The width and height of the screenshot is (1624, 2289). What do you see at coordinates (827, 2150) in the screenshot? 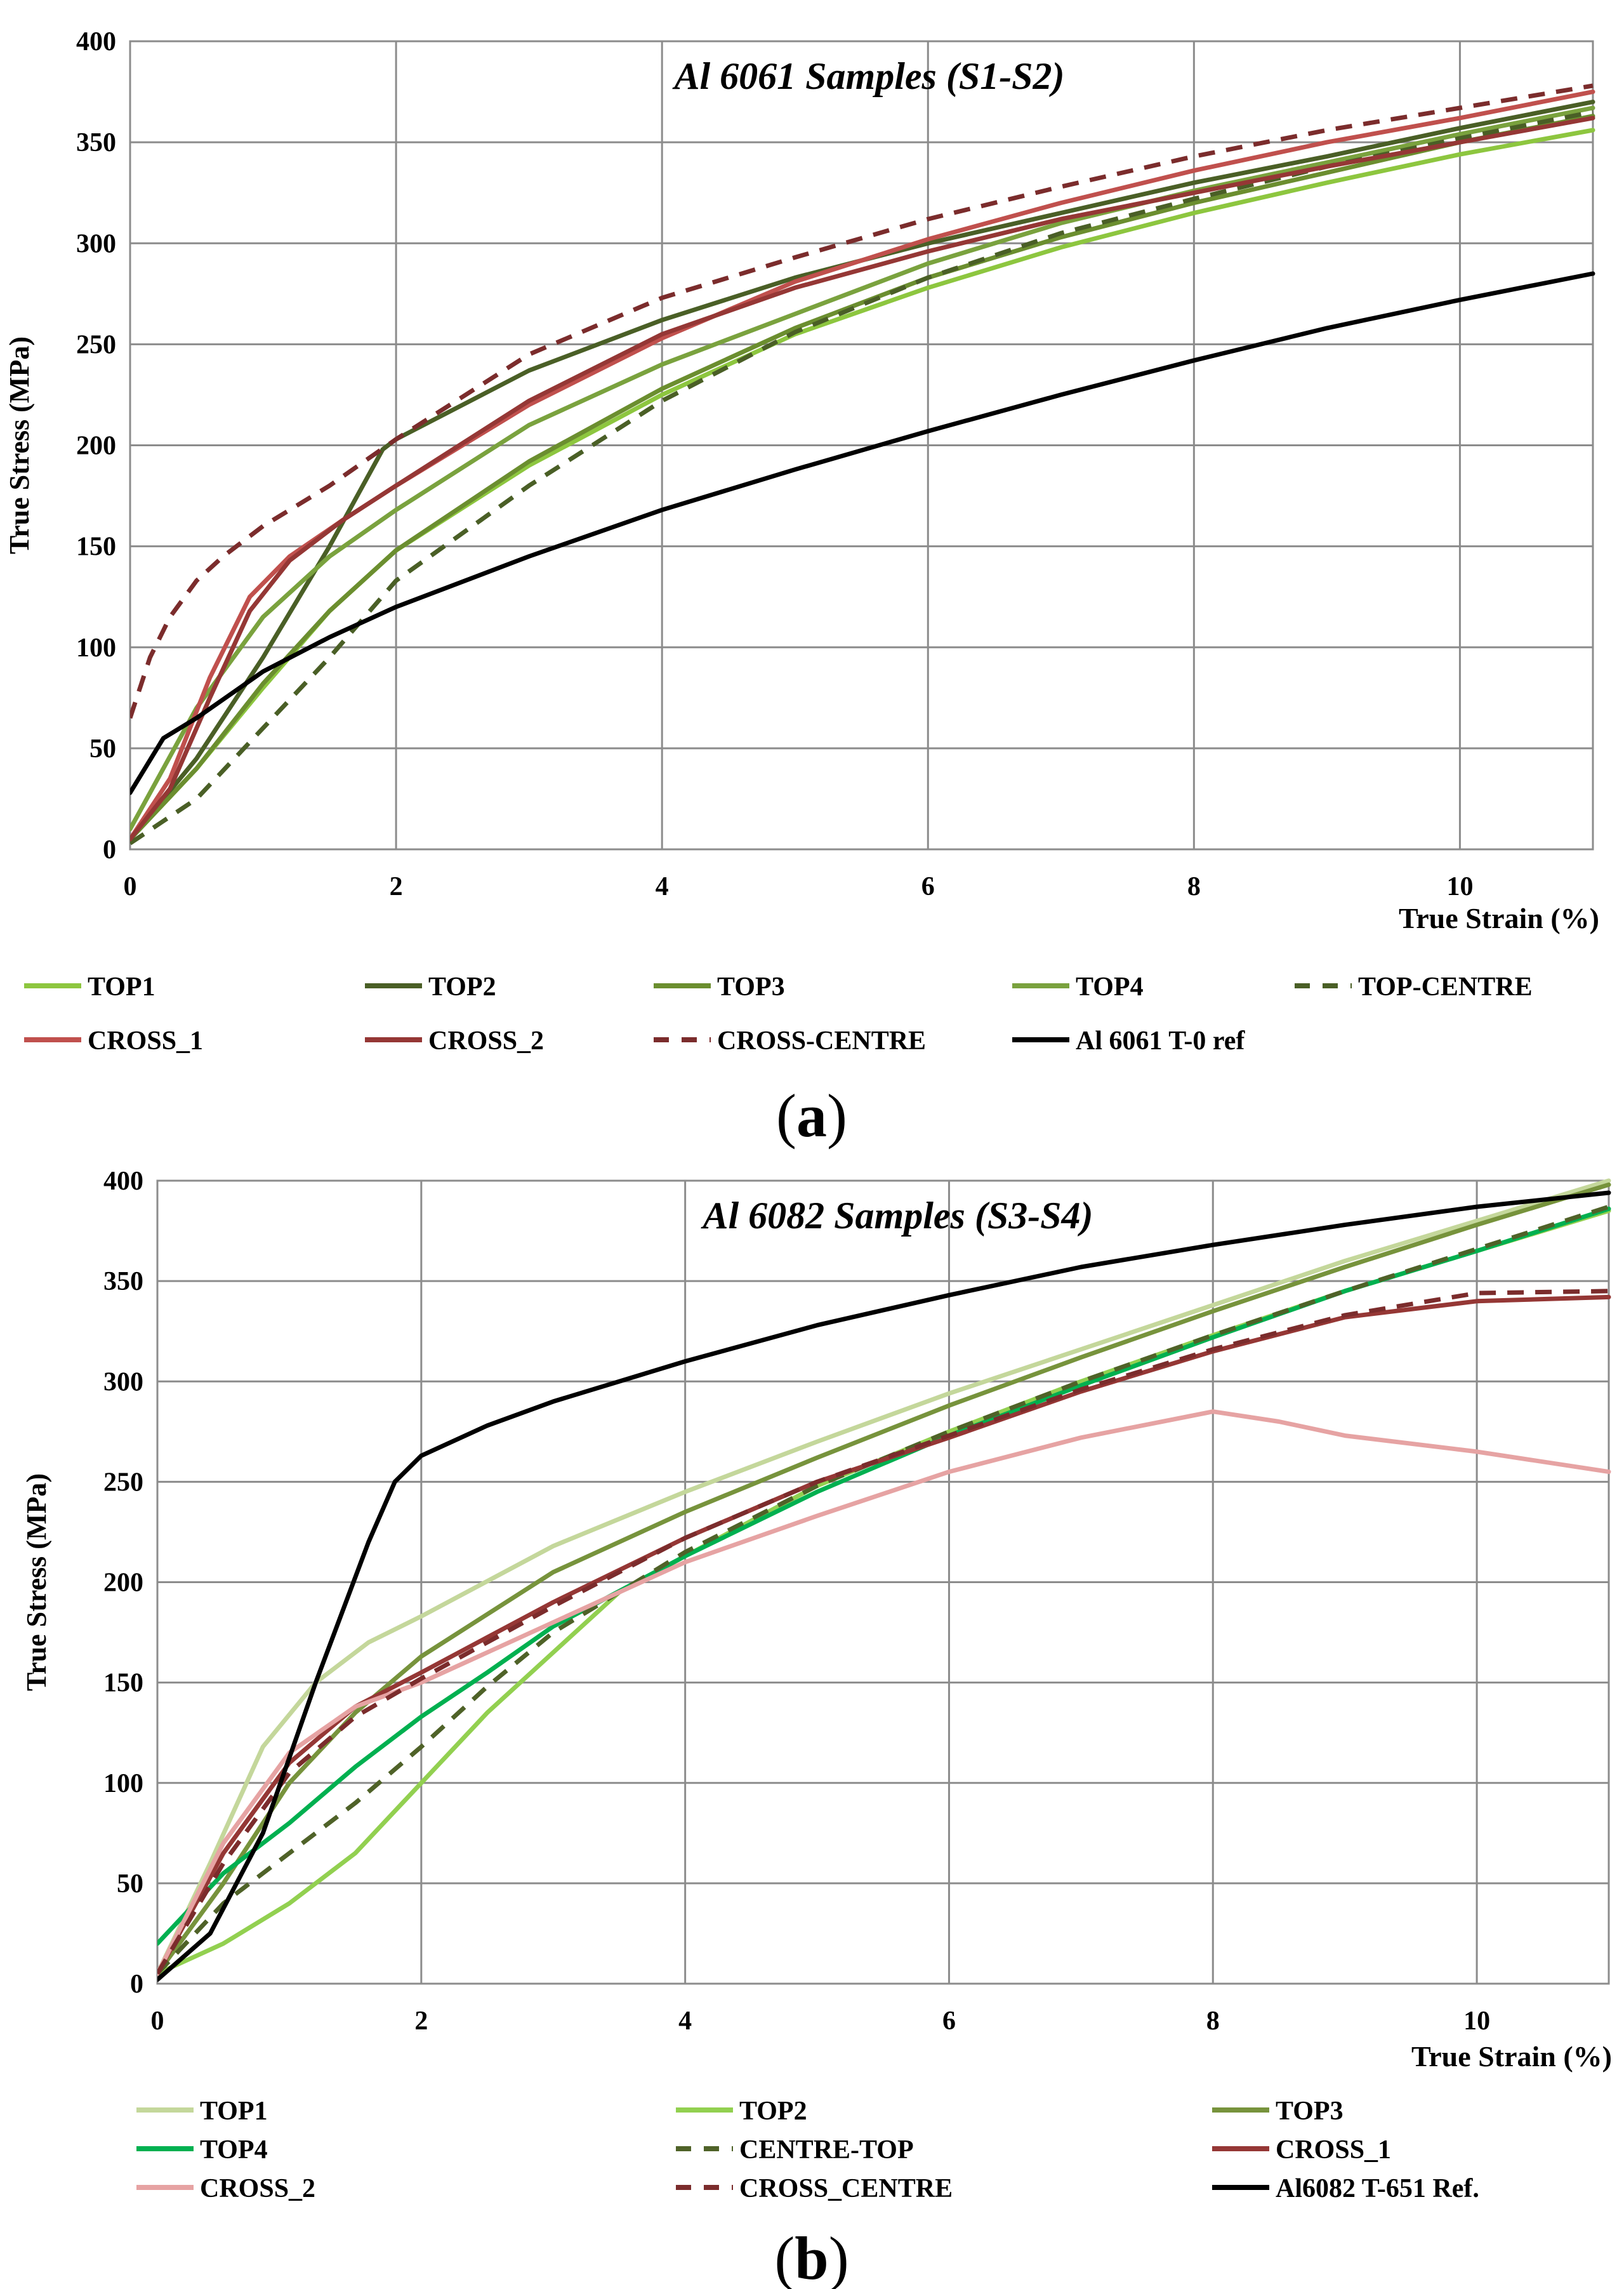
I see `legend-label: CENTRE-TOP` at bounding box center [827, 2150].